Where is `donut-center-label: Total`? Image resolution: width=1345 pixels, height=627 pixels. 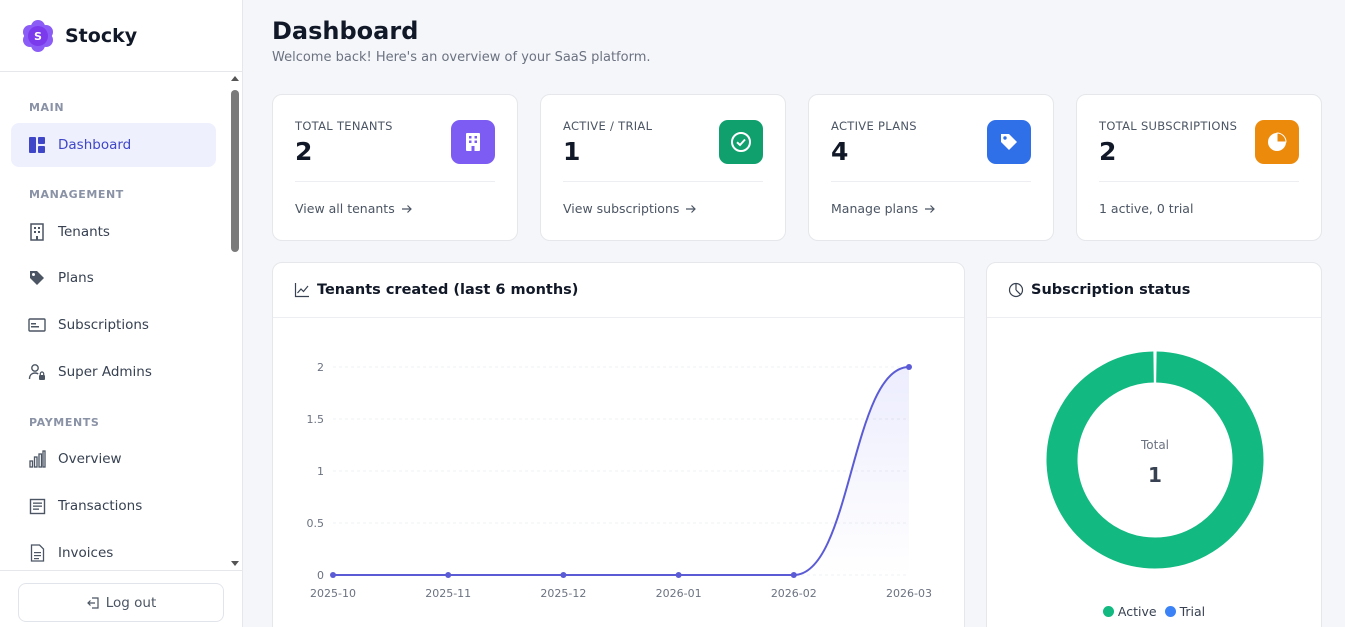
donut-center-label: Total is located at coordinates (1154, 445).